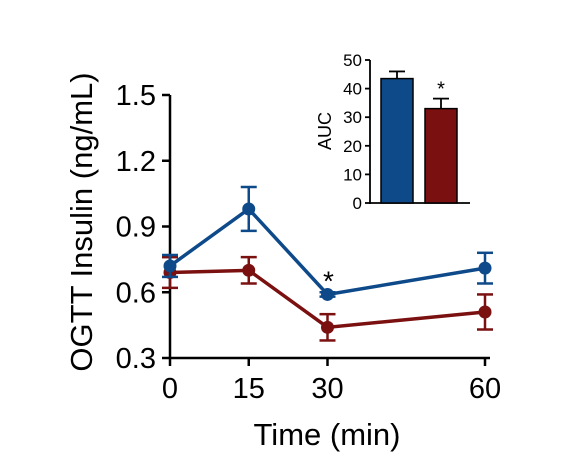 The image size is (585, 464). What do you see at coordinates (81, 221) in the screenshot?
I see `y-axis-title: OGTT Insulin (ng/mL)` at bounding box center [81, 221].